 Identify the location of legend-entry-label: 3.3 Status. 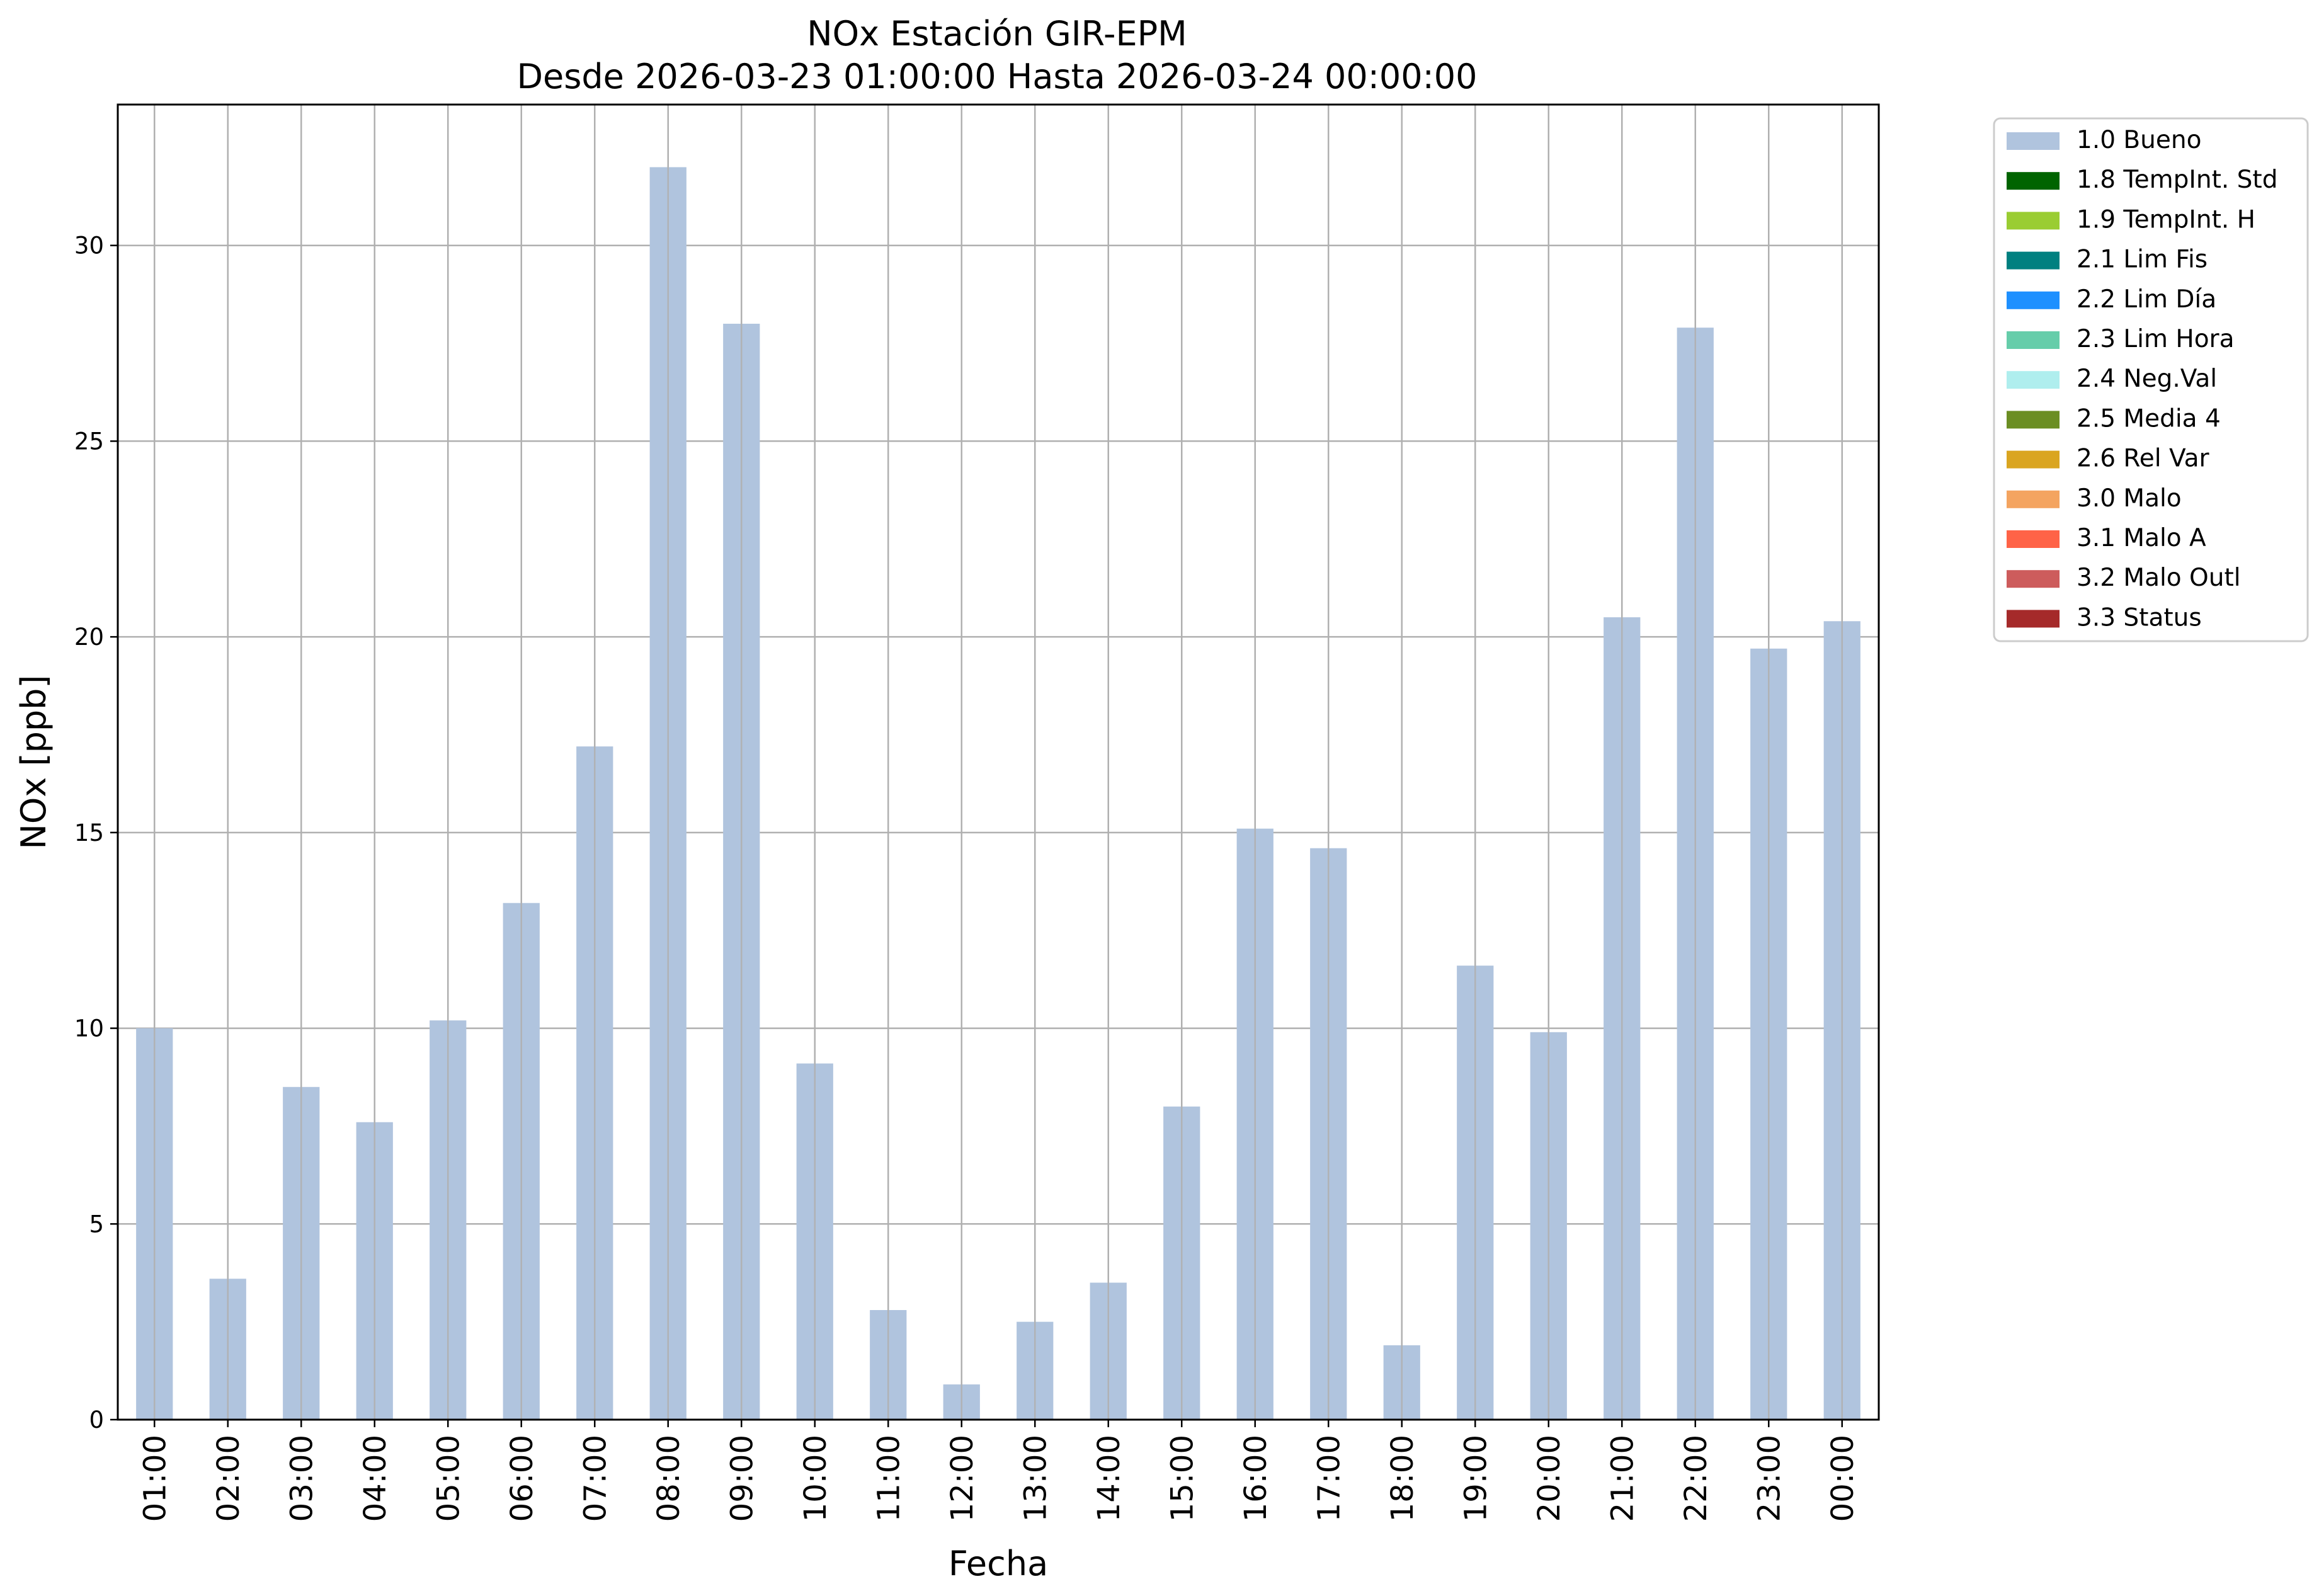
(2139, 617).